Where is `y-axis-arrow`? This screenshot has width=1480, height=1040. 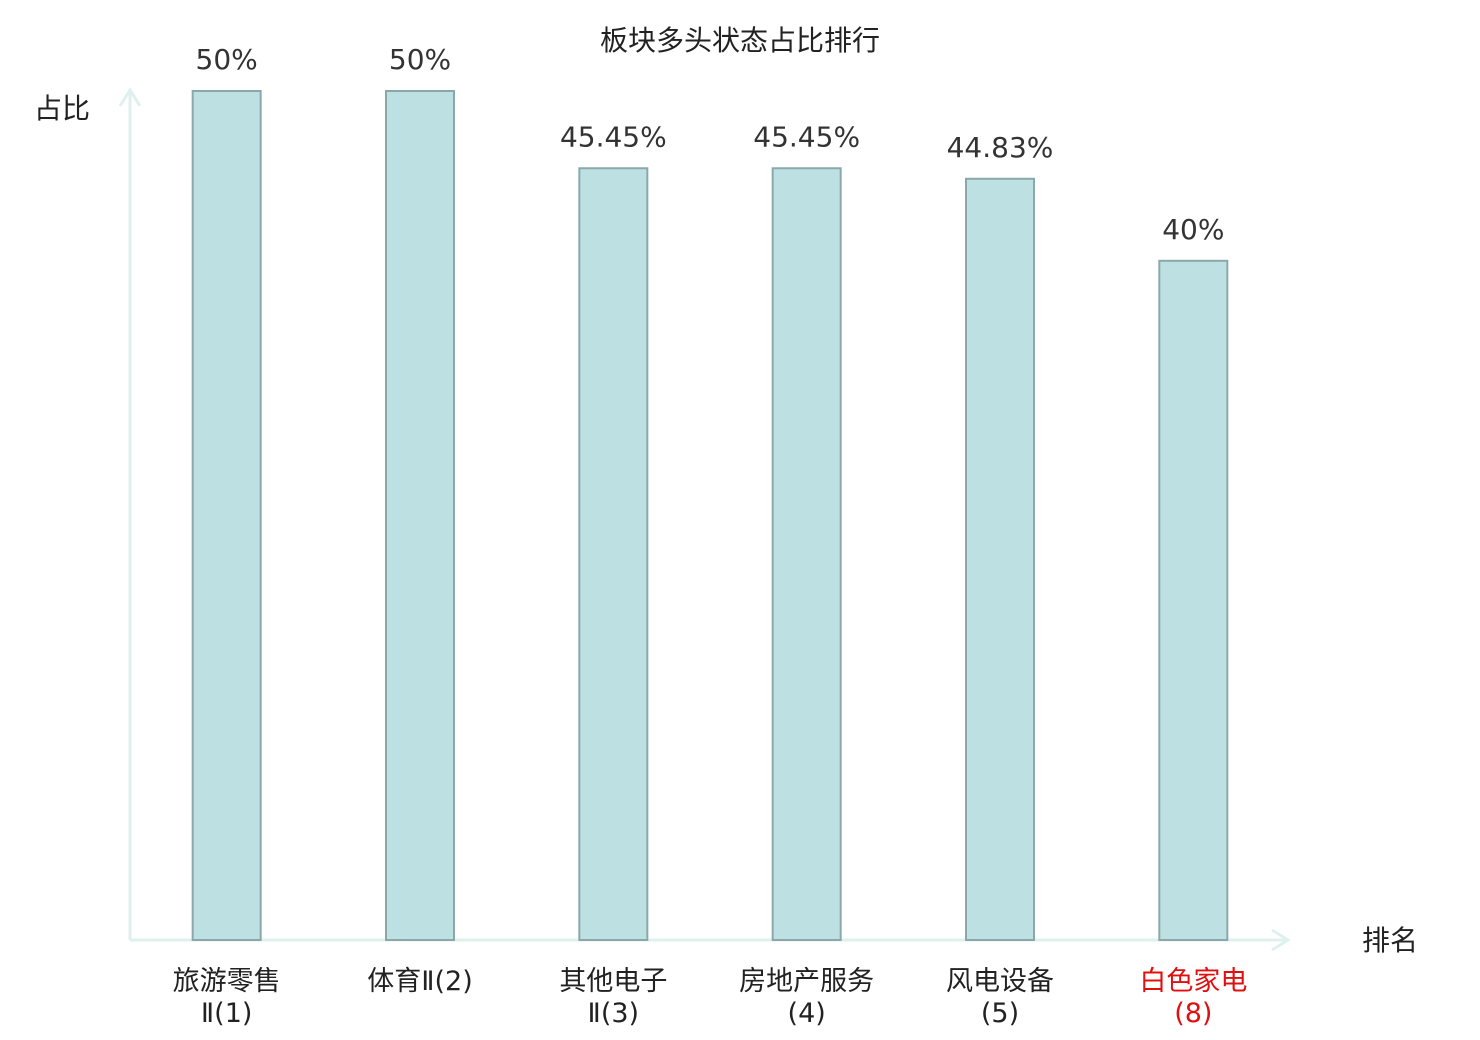 y-axis-arrow is located at coordinates (130, 97).